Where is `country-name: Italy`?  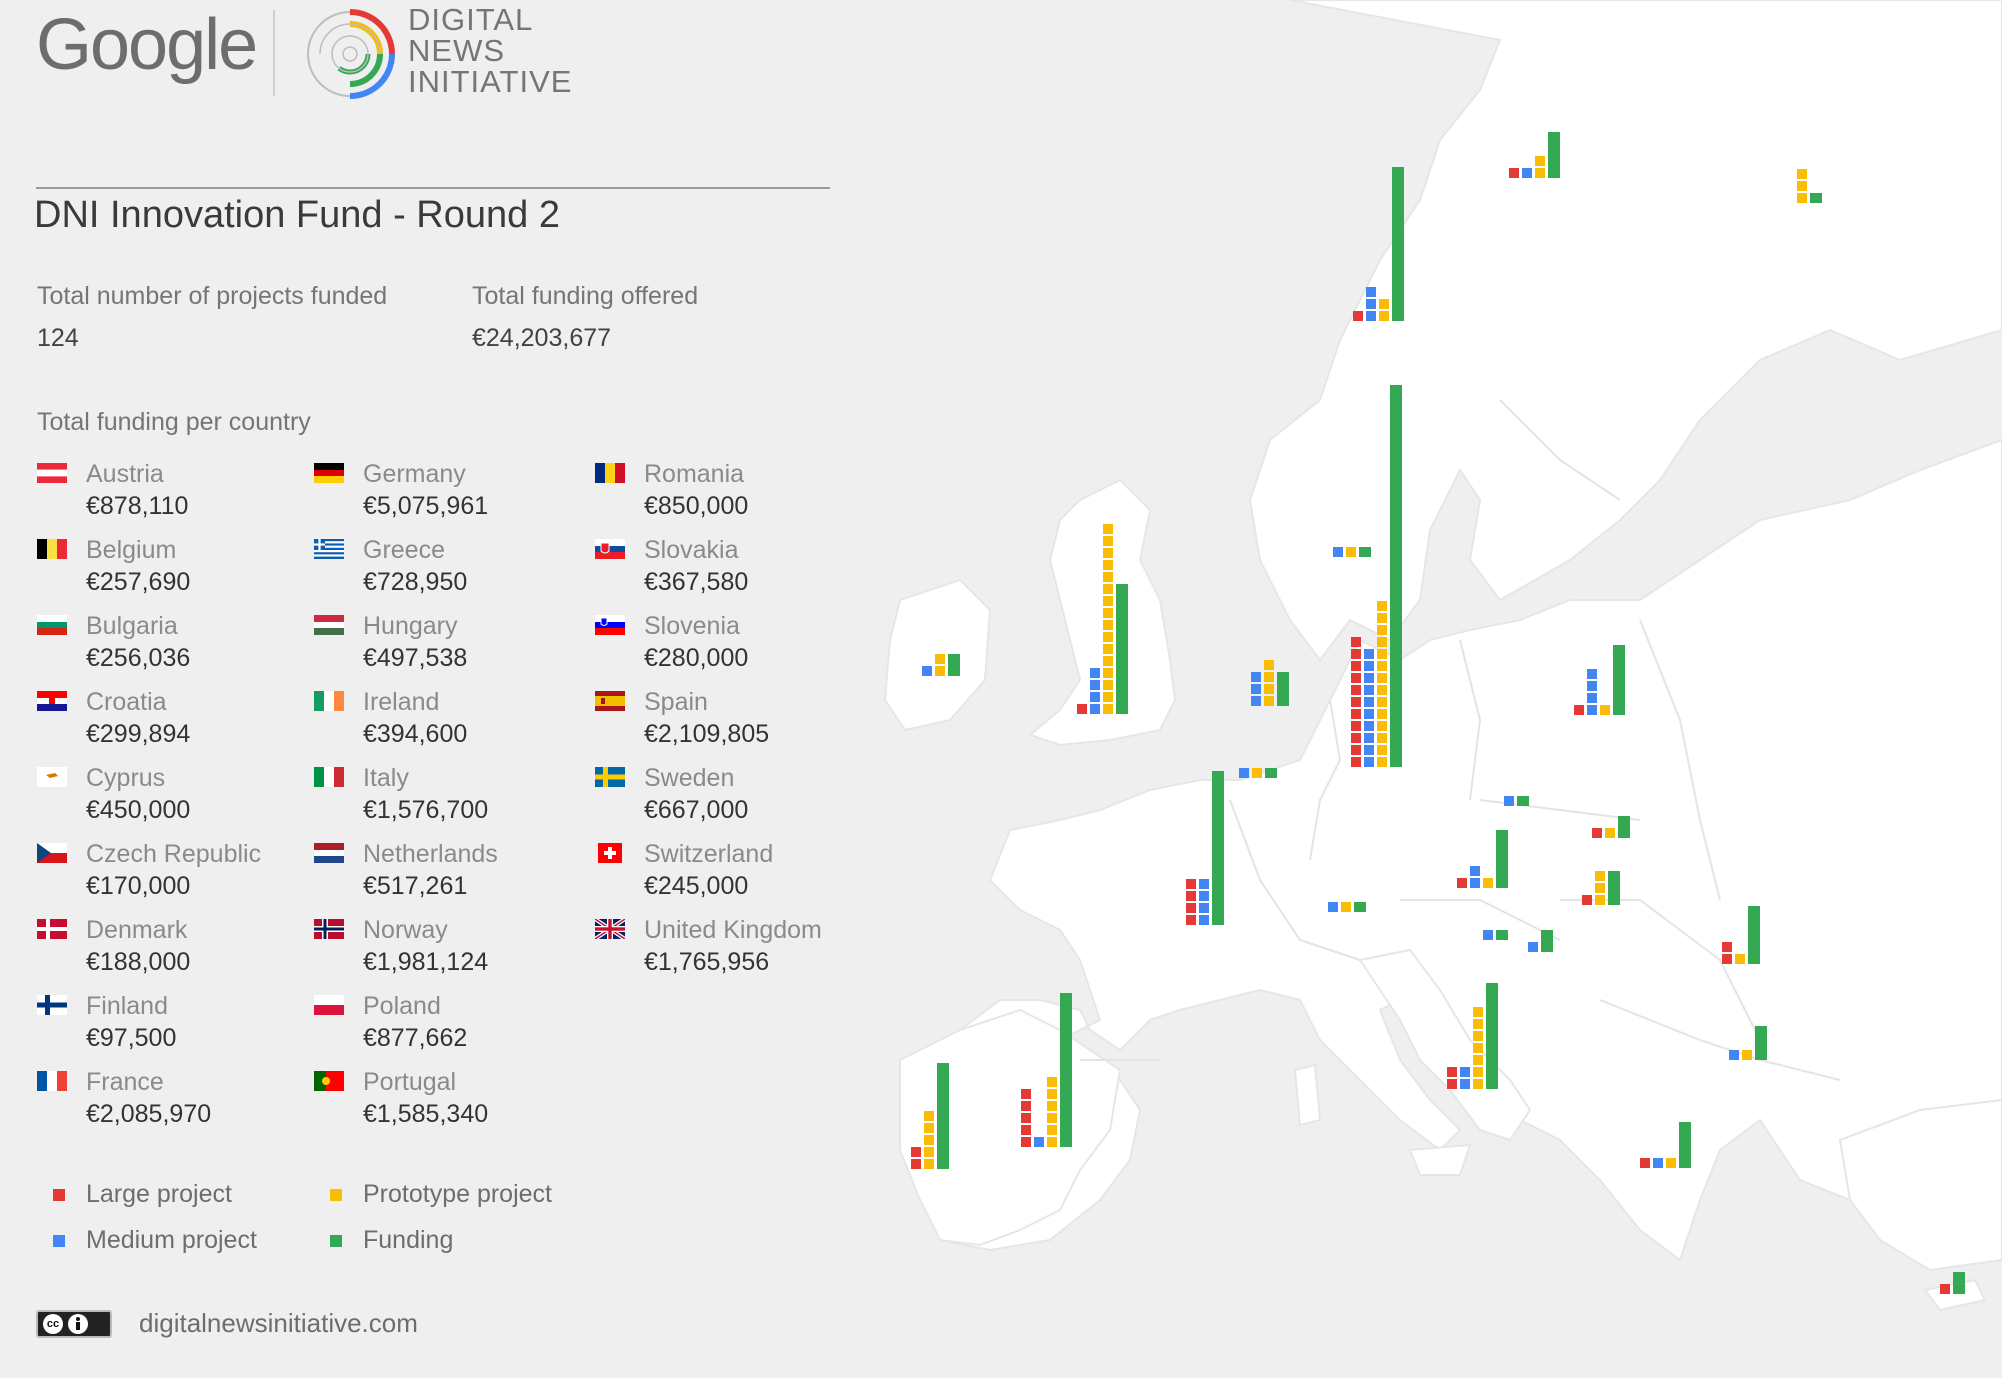 country-name: Italy is located at coordinates (386, 778).